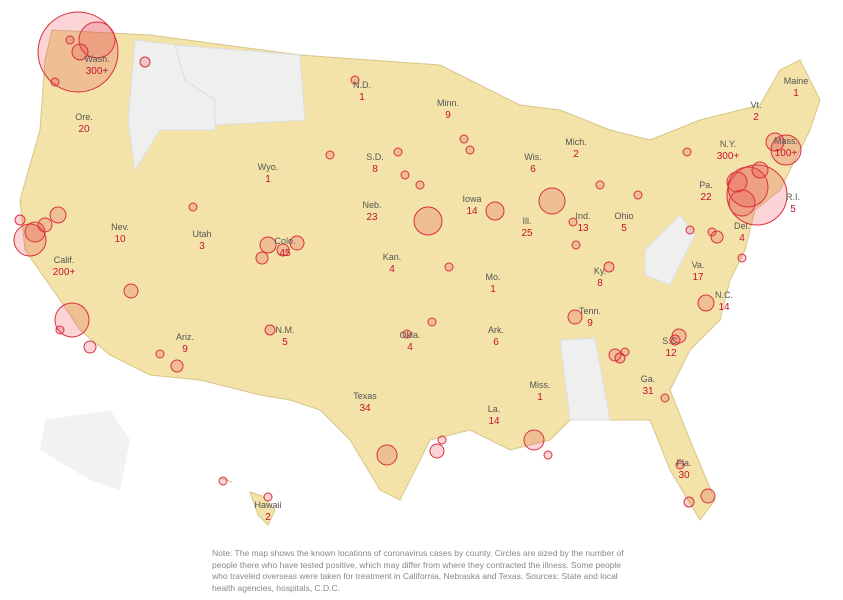 This screenshot has width=843, height=600. I want to click on state-name: Calif., so click(64, 260).